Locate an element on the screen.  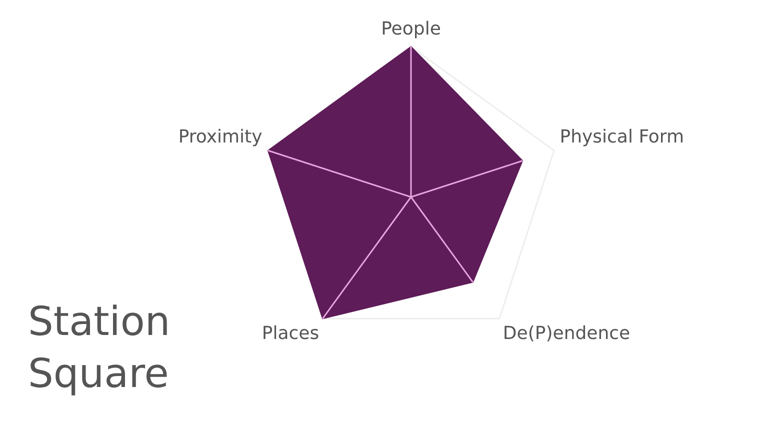
spoke-label: Proximity is located at coordinates (220, 137).